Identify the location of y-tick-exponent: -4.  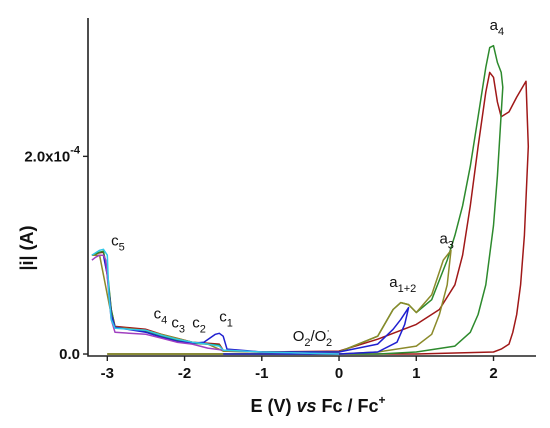
(75, 150).